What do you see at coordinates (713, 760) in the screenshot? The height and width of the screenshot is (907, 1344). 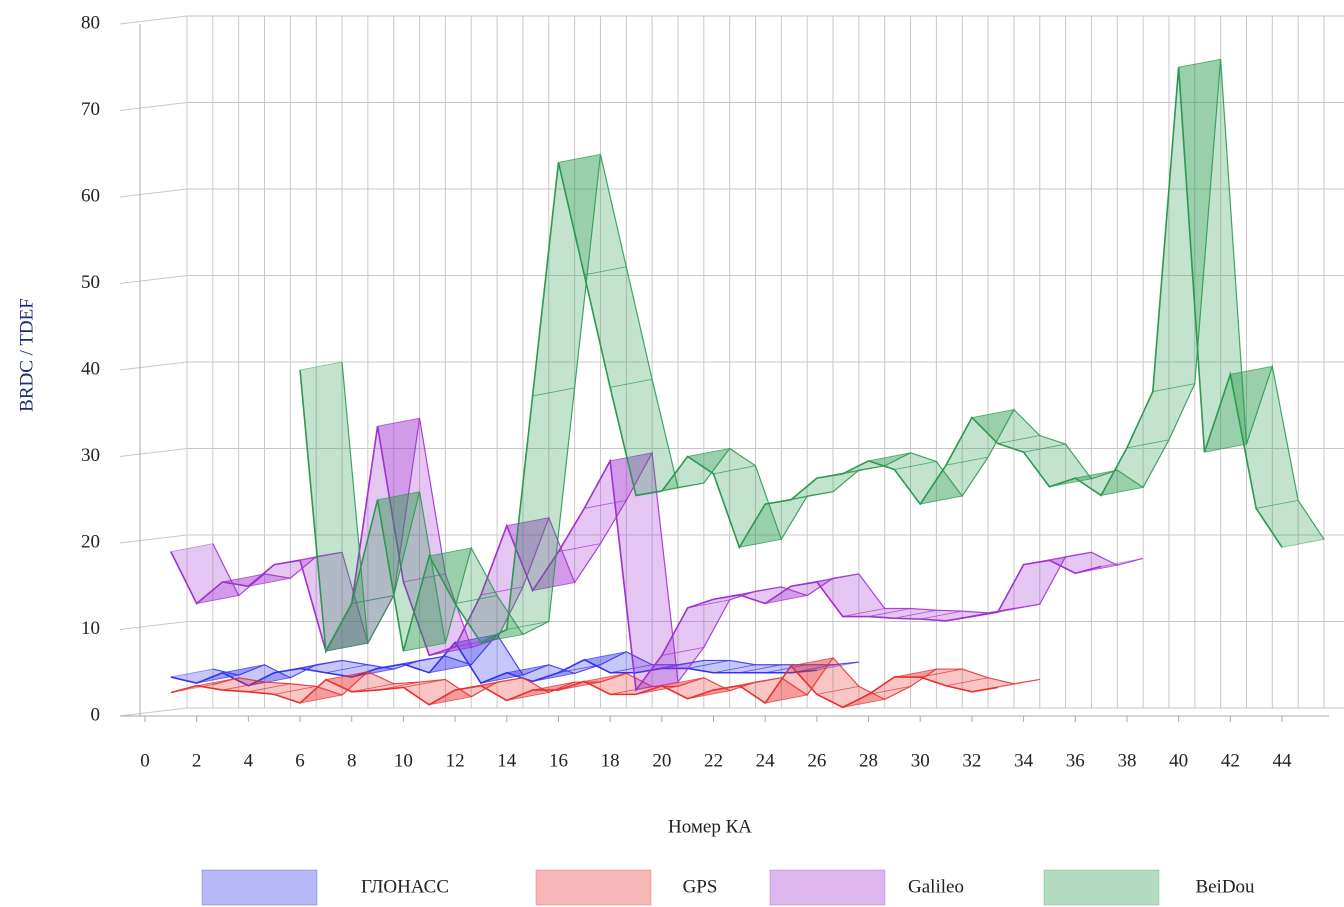 I see `x-tick-label: 22` at bounding box center [713, 760].